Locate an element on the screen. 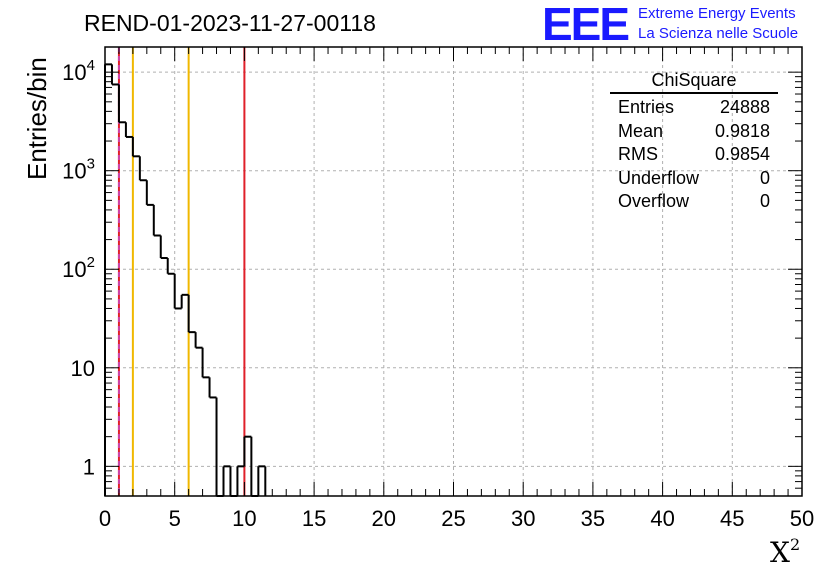 This screenshot has height=572, width=836. x-tick-label: 45 is located at coordinates (732, 518).